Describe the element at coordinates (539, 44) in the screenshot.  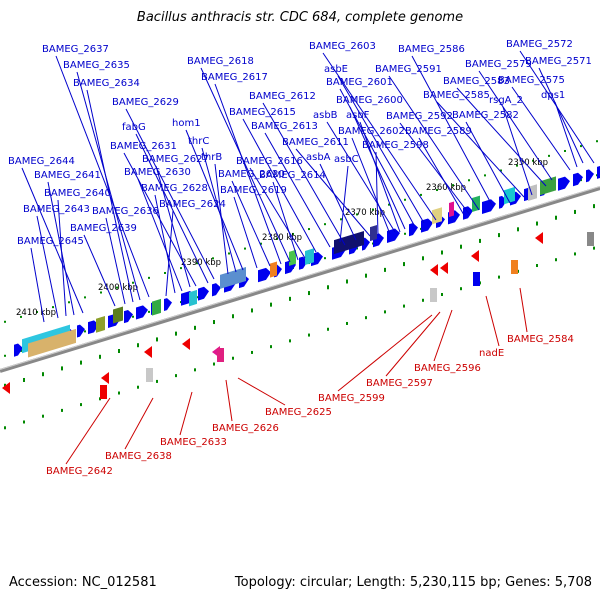
I see `forward-gene-label: BAMEG_2572` at that location.